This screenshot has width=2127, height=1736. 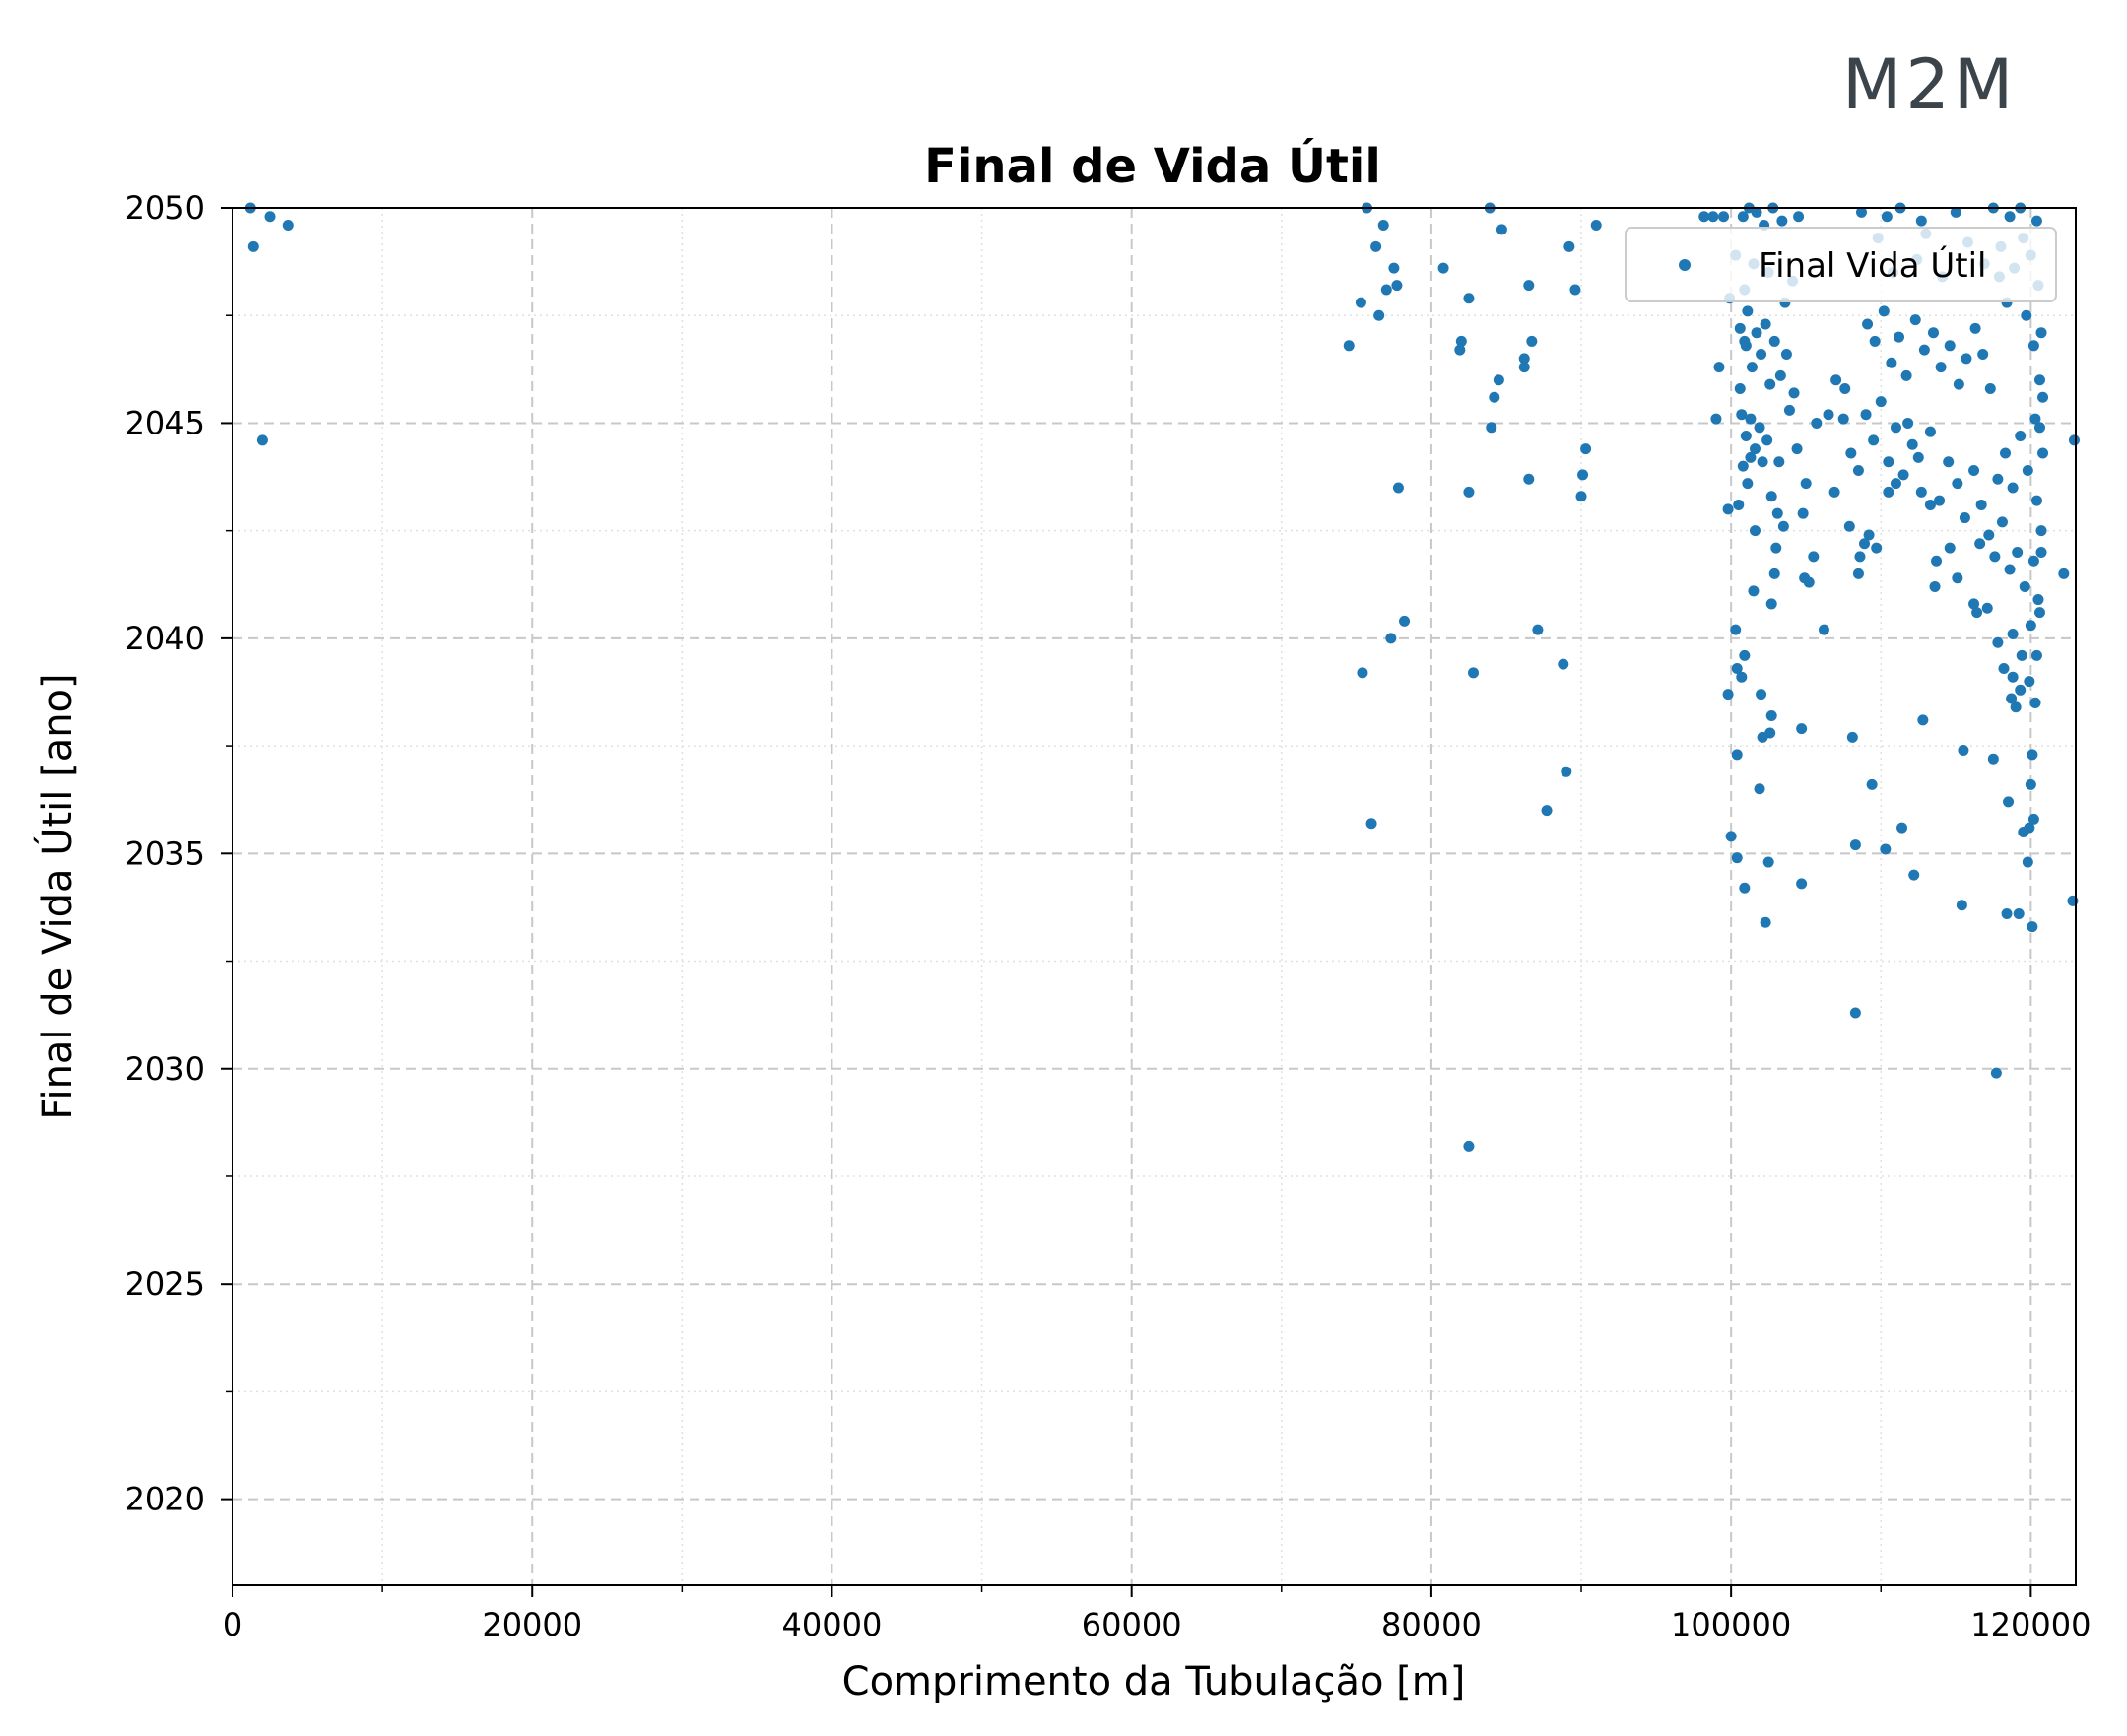 What do you see at coordinates (1841, 264) in the screenshot?
I see `legend: Final Vida Útil` at bounding box center [1841, 264].